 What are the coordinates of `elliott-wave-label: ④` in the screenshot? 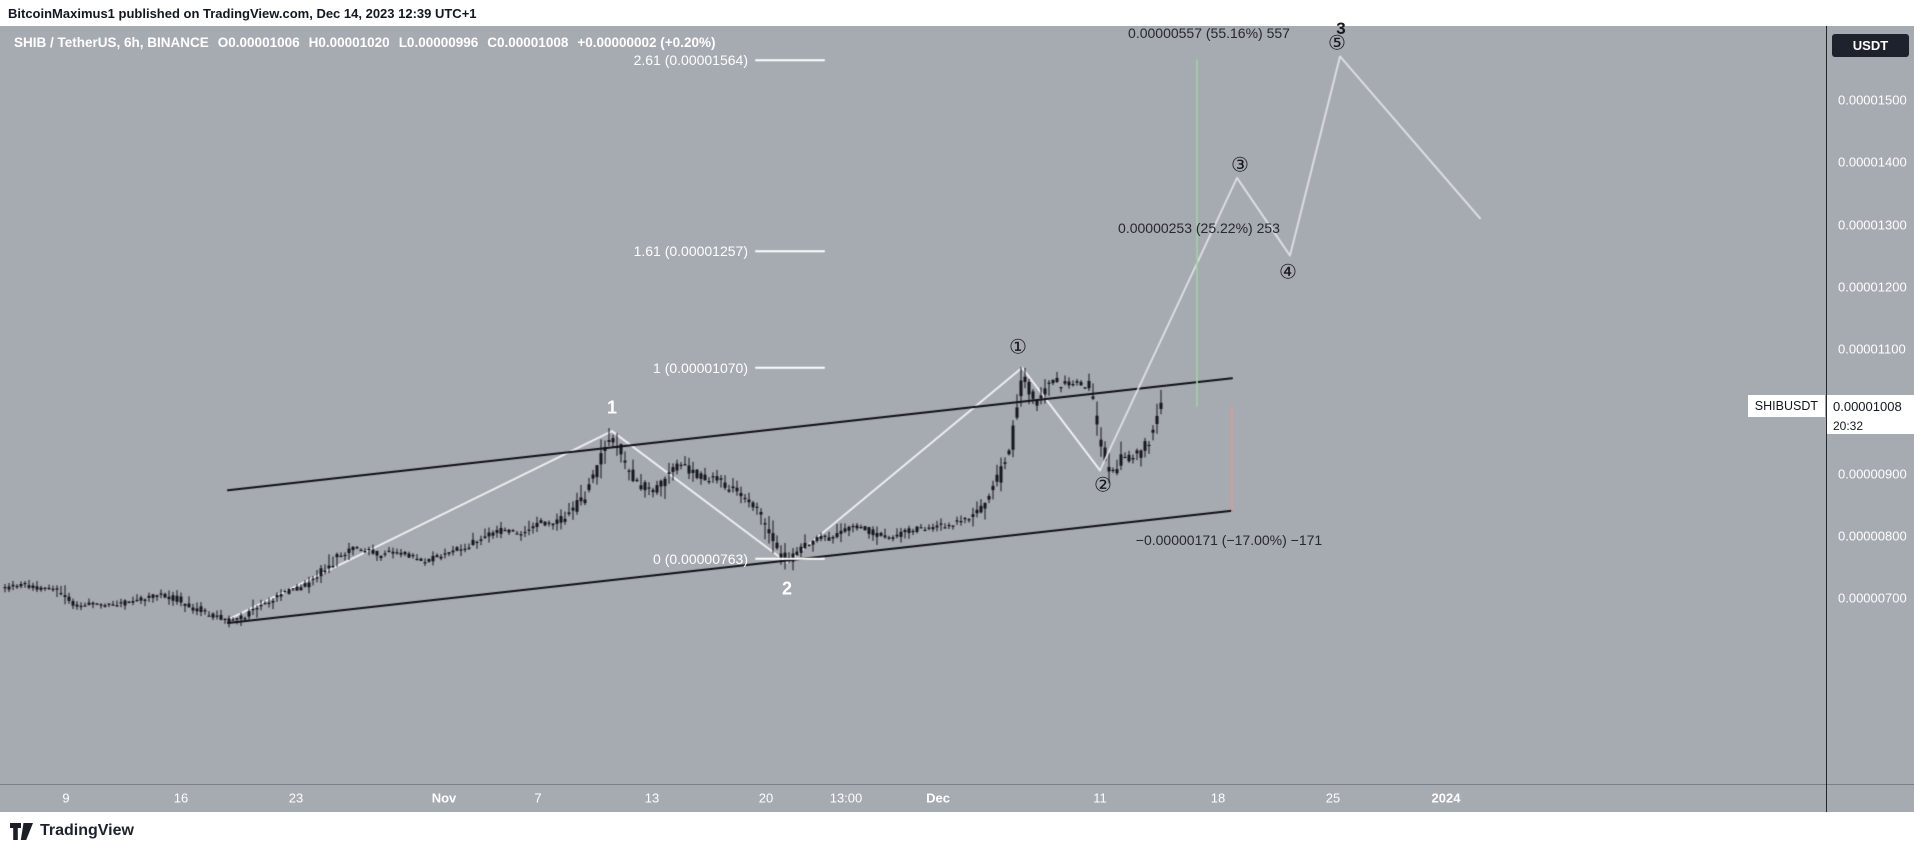 It's located at (1288, 272).